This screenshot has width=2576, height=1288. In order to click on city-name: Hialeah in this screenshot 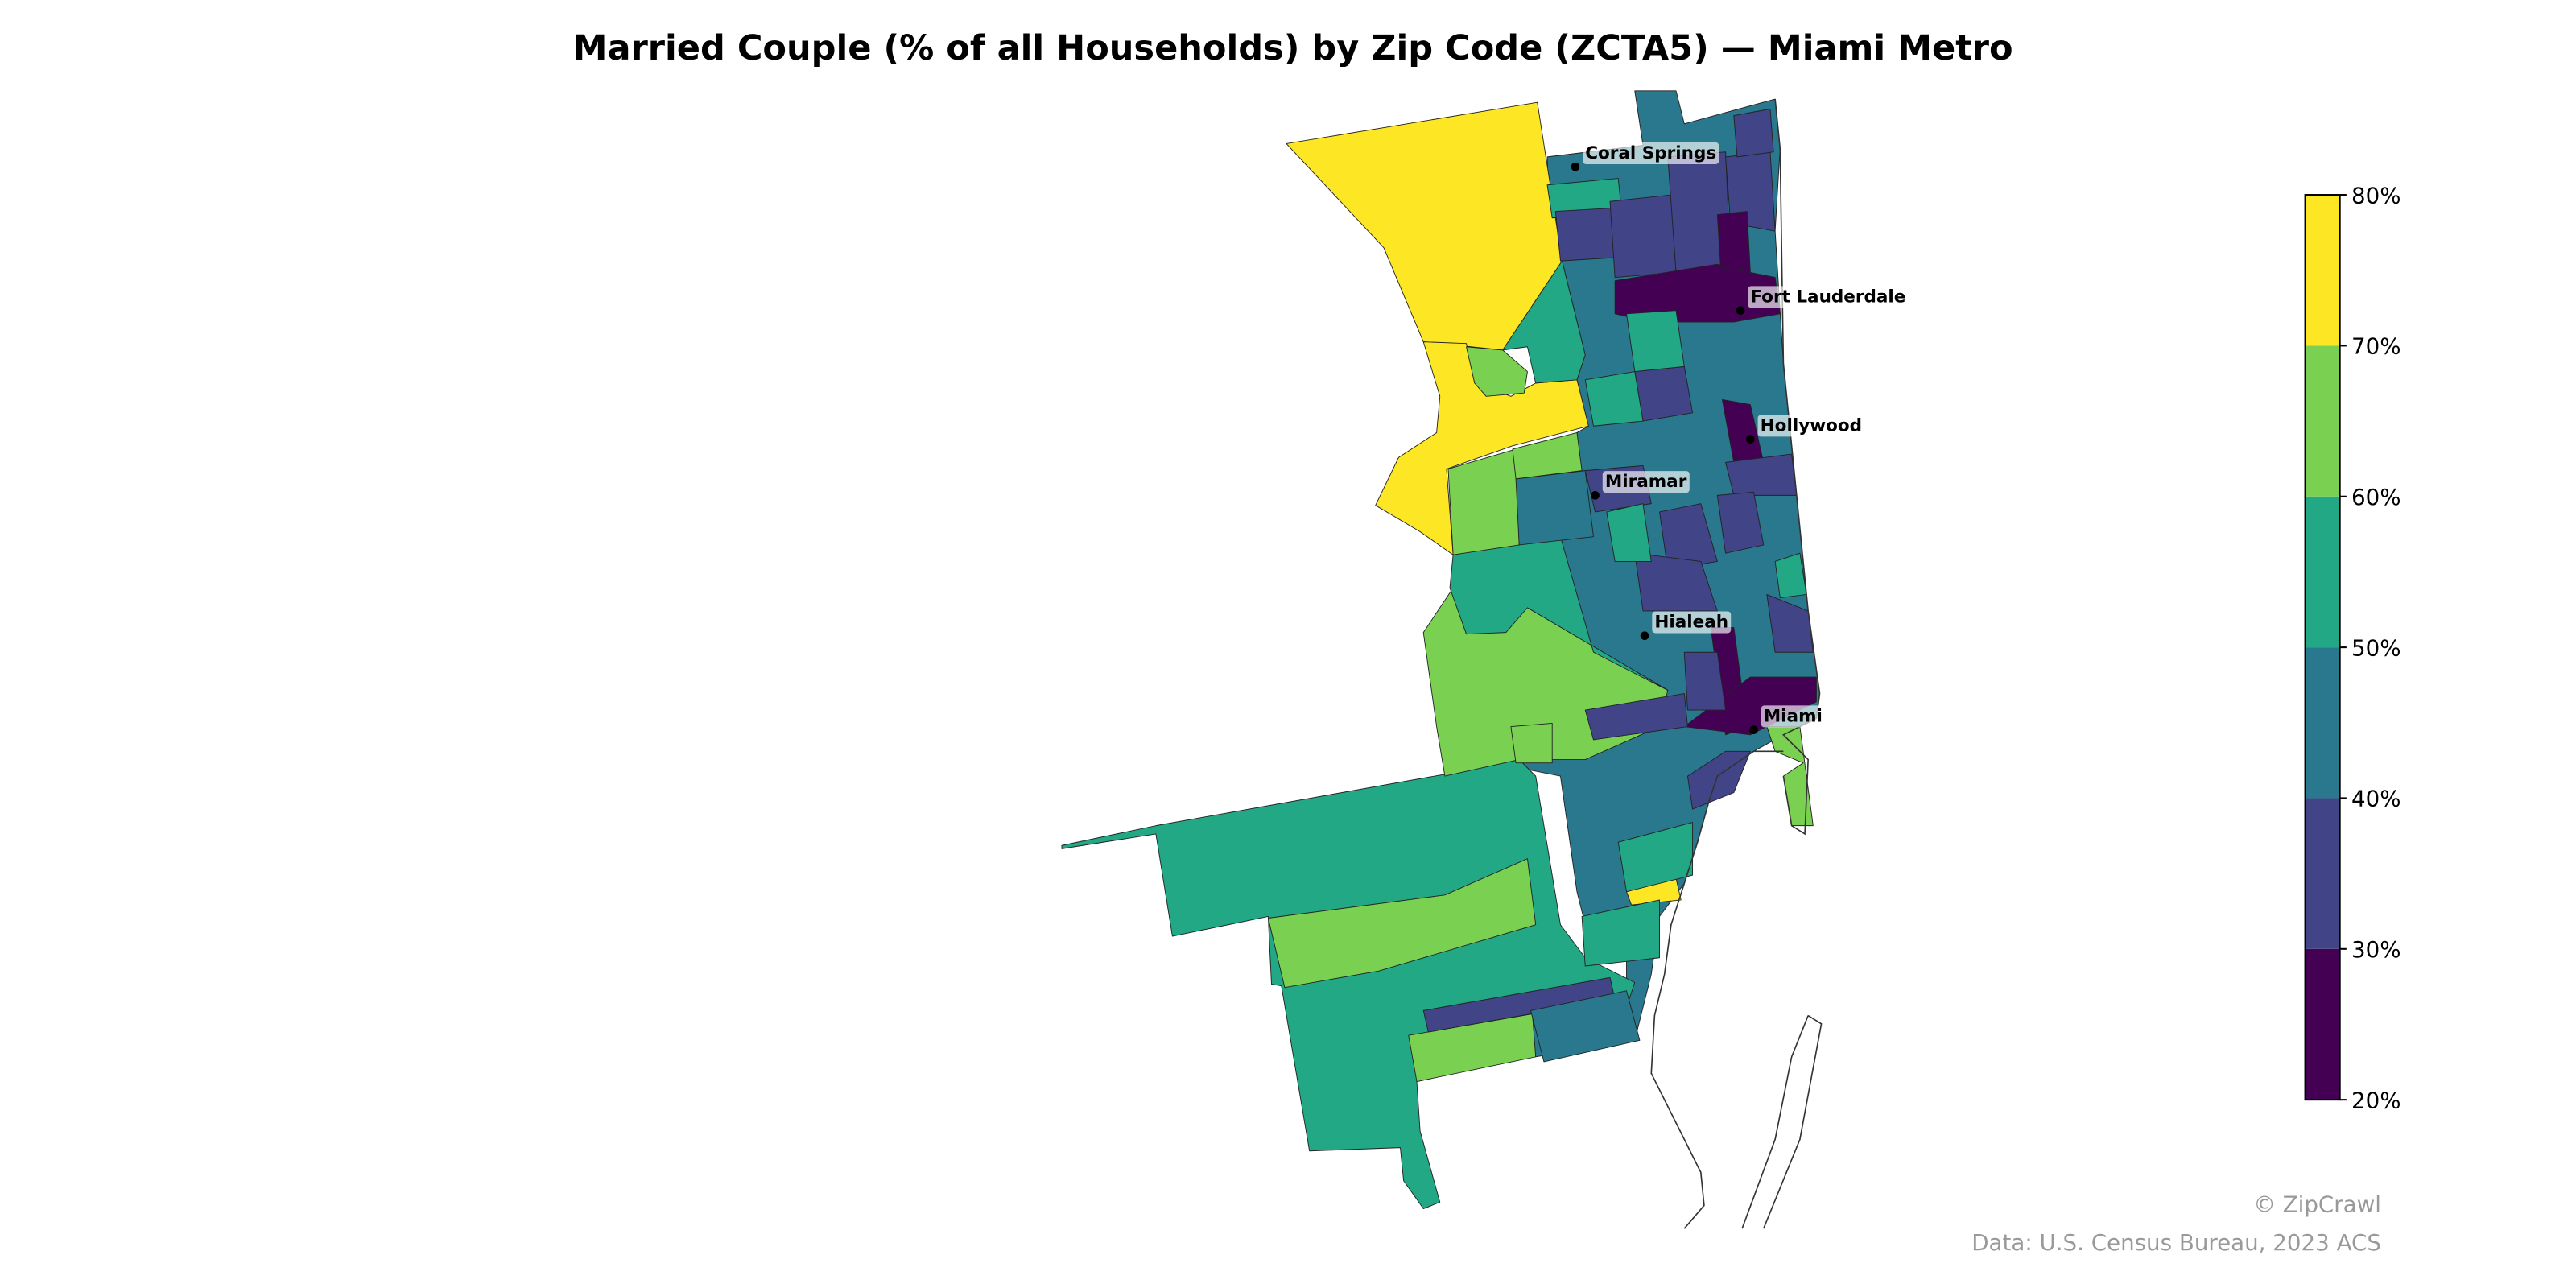, I will do `click(1691, 622)`.